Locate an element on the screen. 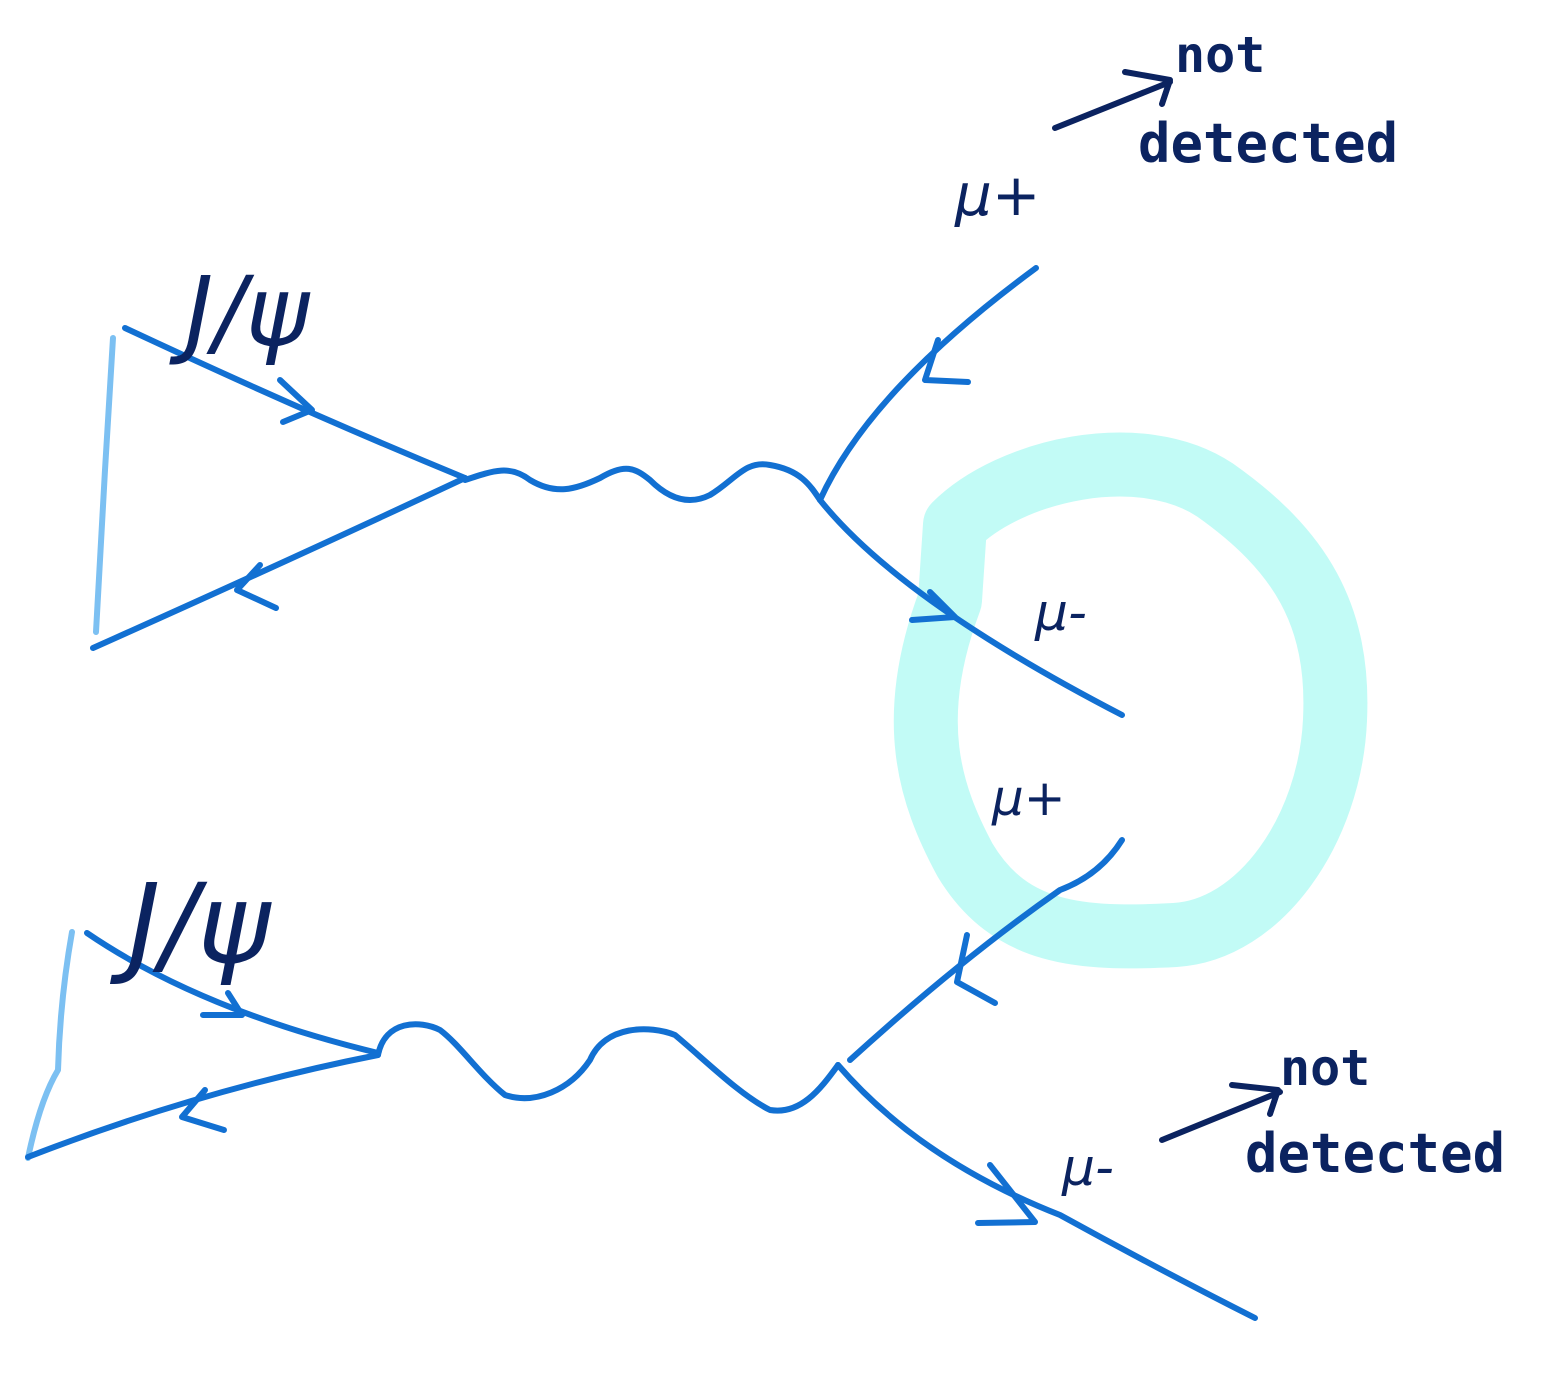 The image size is (1552, 1387). top-photon-wavy-line is located at coordinates (642, 482).